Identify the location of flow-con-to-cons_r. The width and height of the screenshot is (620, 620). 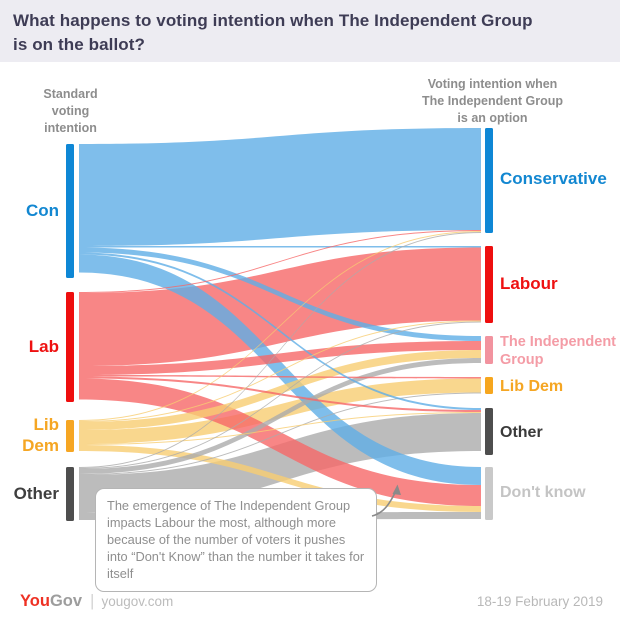
(280, 187).